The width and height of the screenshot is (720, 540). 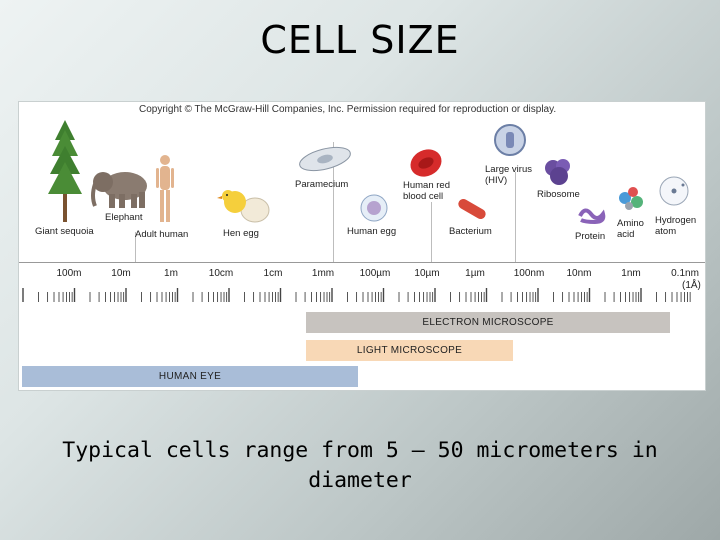 I want to click on scale-label: 10µm, so click(x=427, y=273).